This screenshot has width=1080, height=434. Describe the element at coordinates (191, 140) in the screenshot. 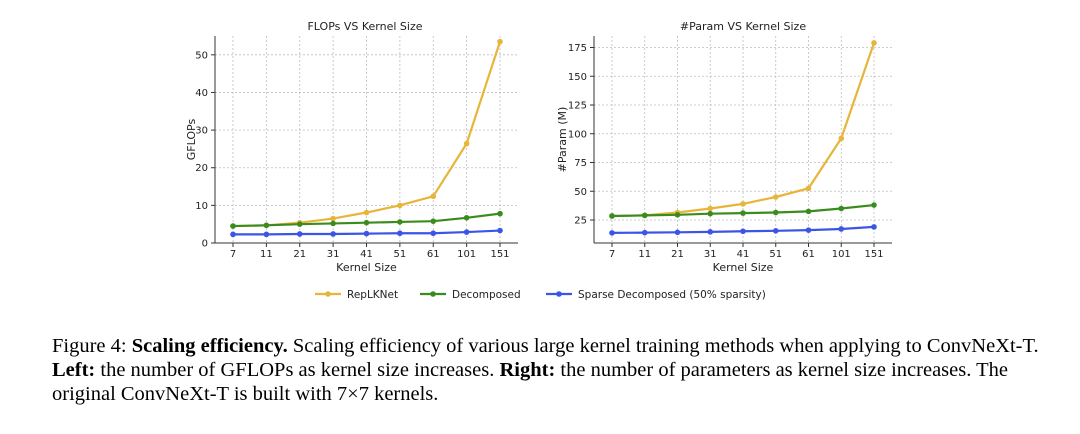

I see `y-axis-label: GFLOPs` at that location.